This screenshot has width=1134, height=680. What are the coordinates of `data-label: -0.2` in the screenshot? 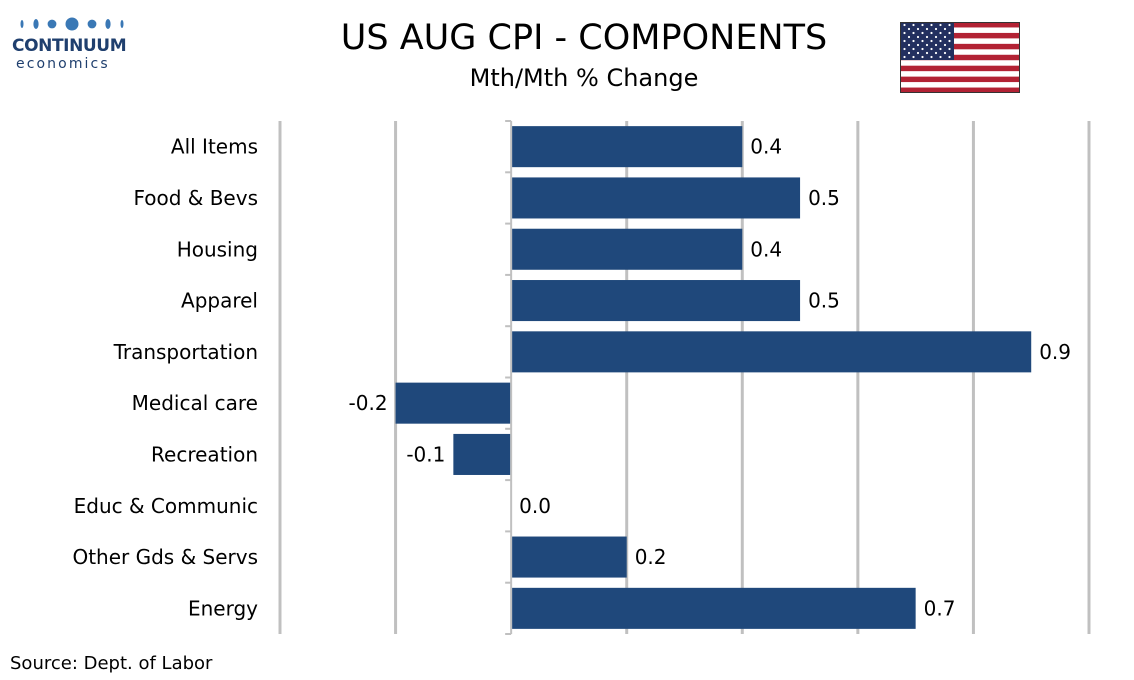 It's located at (368, 403).